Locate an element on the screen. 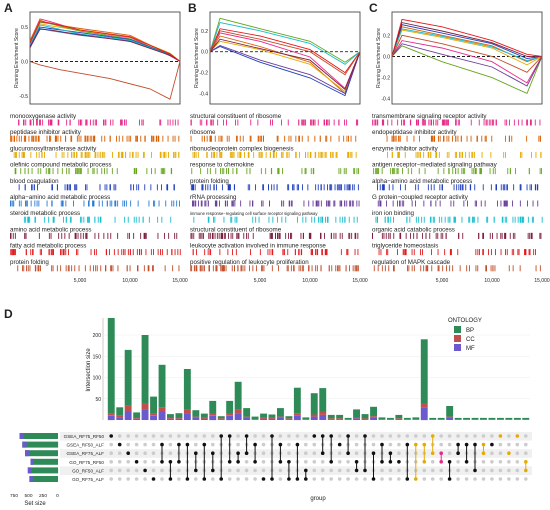 The width and height of the screenshot is (550, 510). term-label: alpha−amino acid metabolic process is located at coordinates (422, 181).